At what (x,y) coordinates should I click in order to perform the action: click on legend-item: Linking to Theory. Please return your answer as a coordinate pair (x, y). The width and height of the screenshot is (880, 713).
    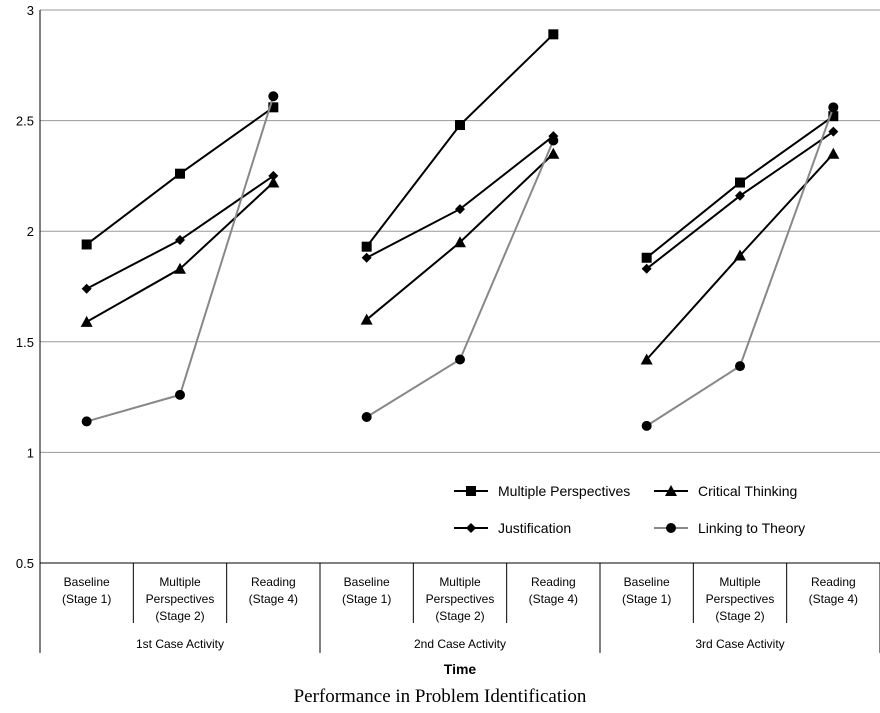
    Looking at the image, I should click on (729, 528).